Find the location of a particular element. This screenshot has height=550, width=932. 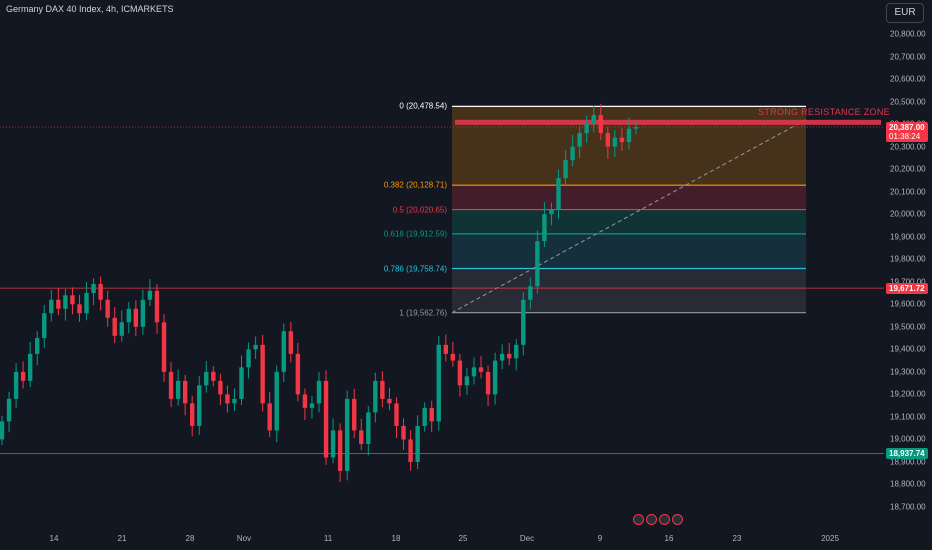

time-tick-label: 23 is located at coordinates (737, 538).